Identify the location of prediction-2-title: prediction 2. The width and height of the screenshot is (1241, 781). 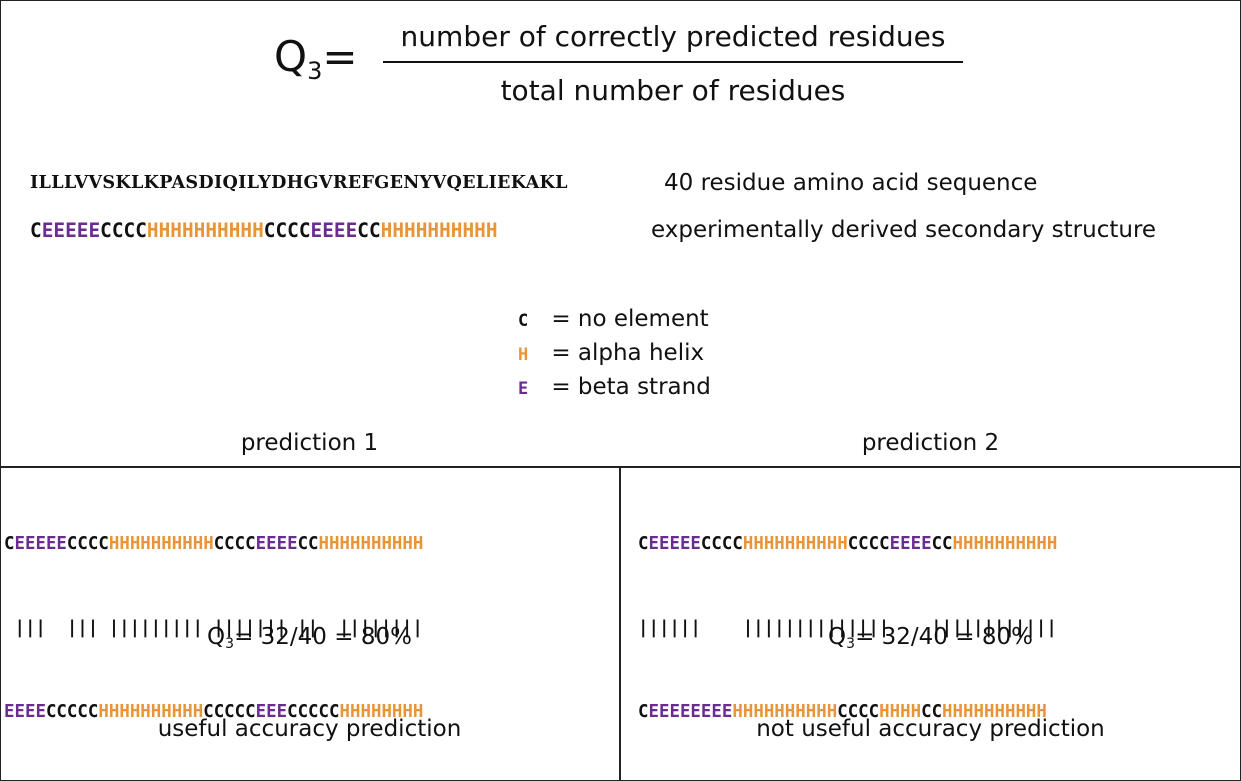
(930, 443).